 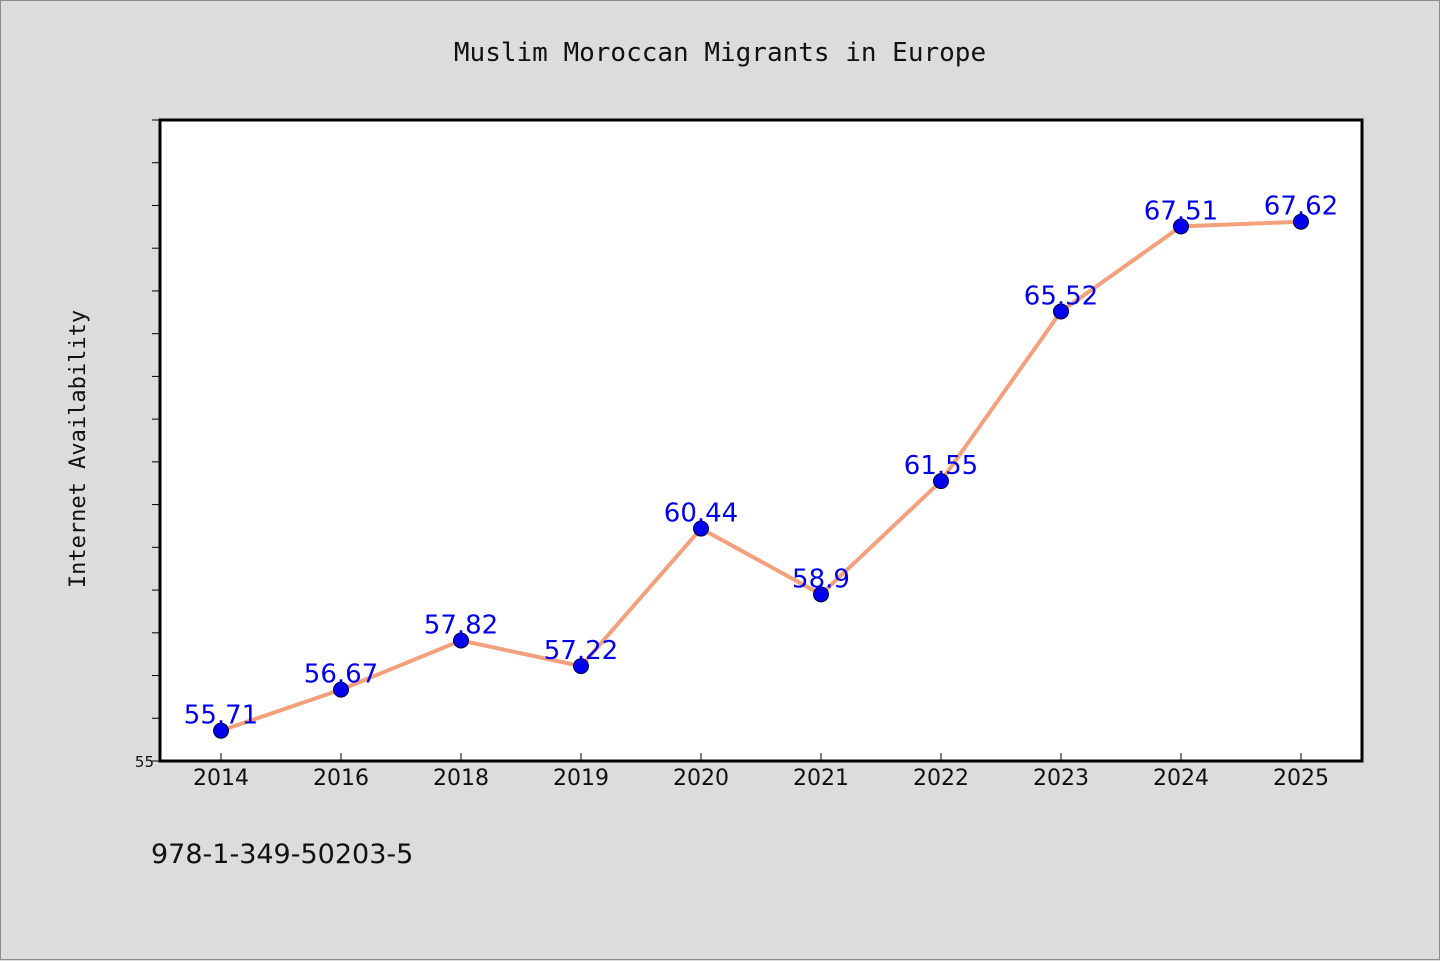 What do you see at coordinates (144, 762) in the screenshot?
I see `y-tick-label: 55` at bounding box center [144, 762].